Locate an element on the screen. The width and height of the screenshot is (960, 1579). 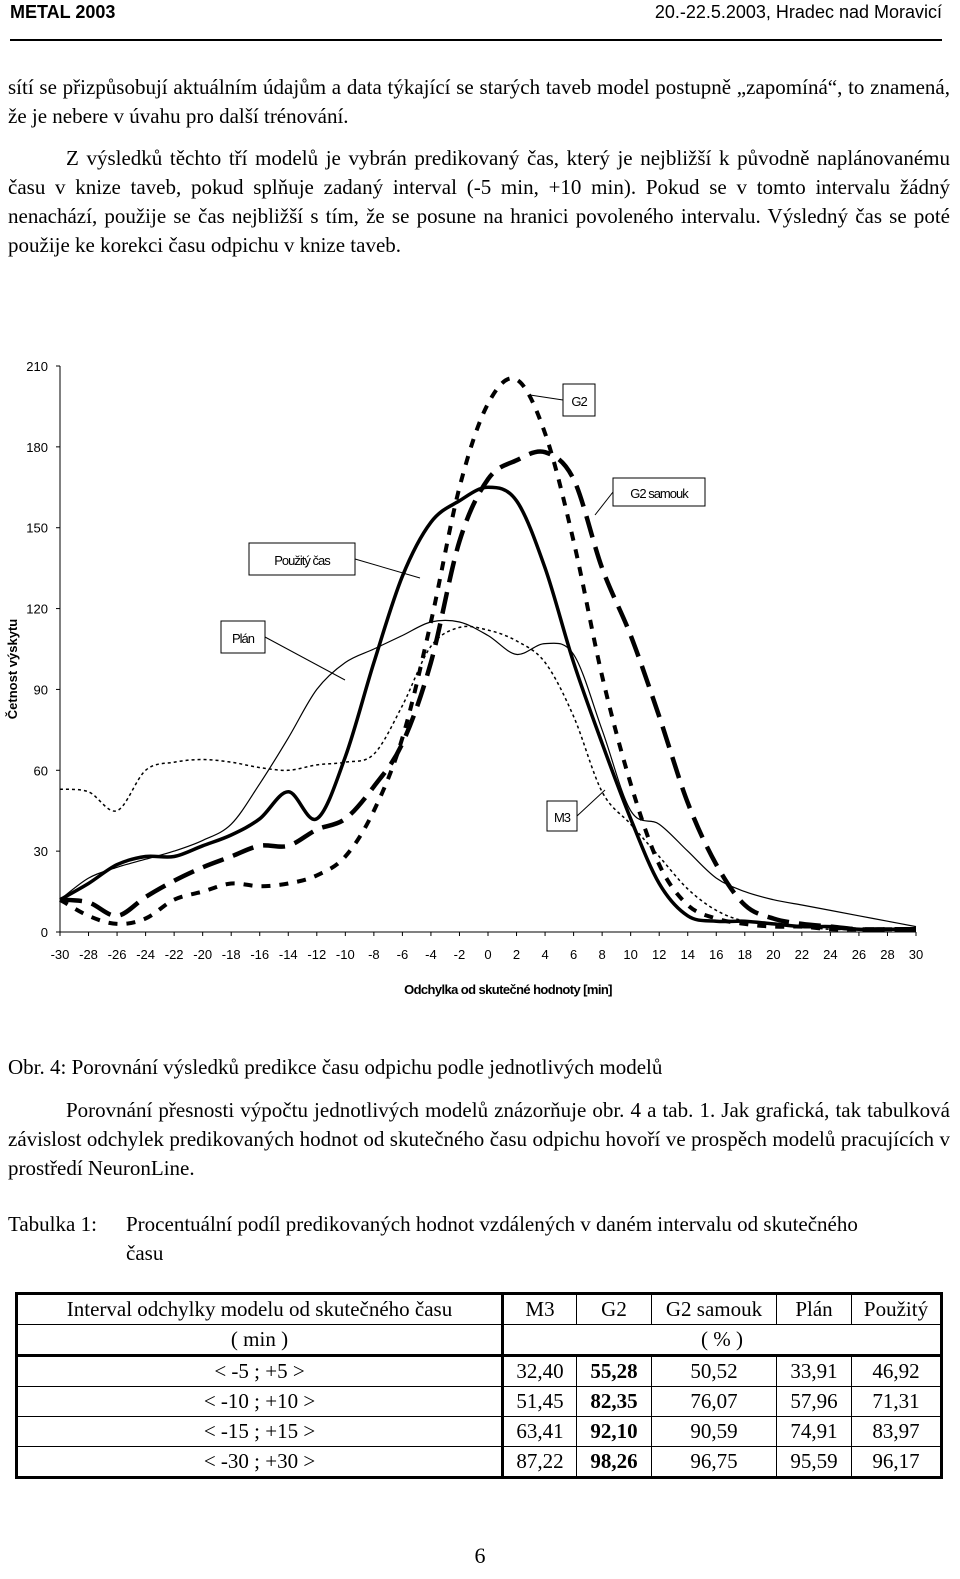
x-tick-label: 10 is located at coordinates (630, 954).